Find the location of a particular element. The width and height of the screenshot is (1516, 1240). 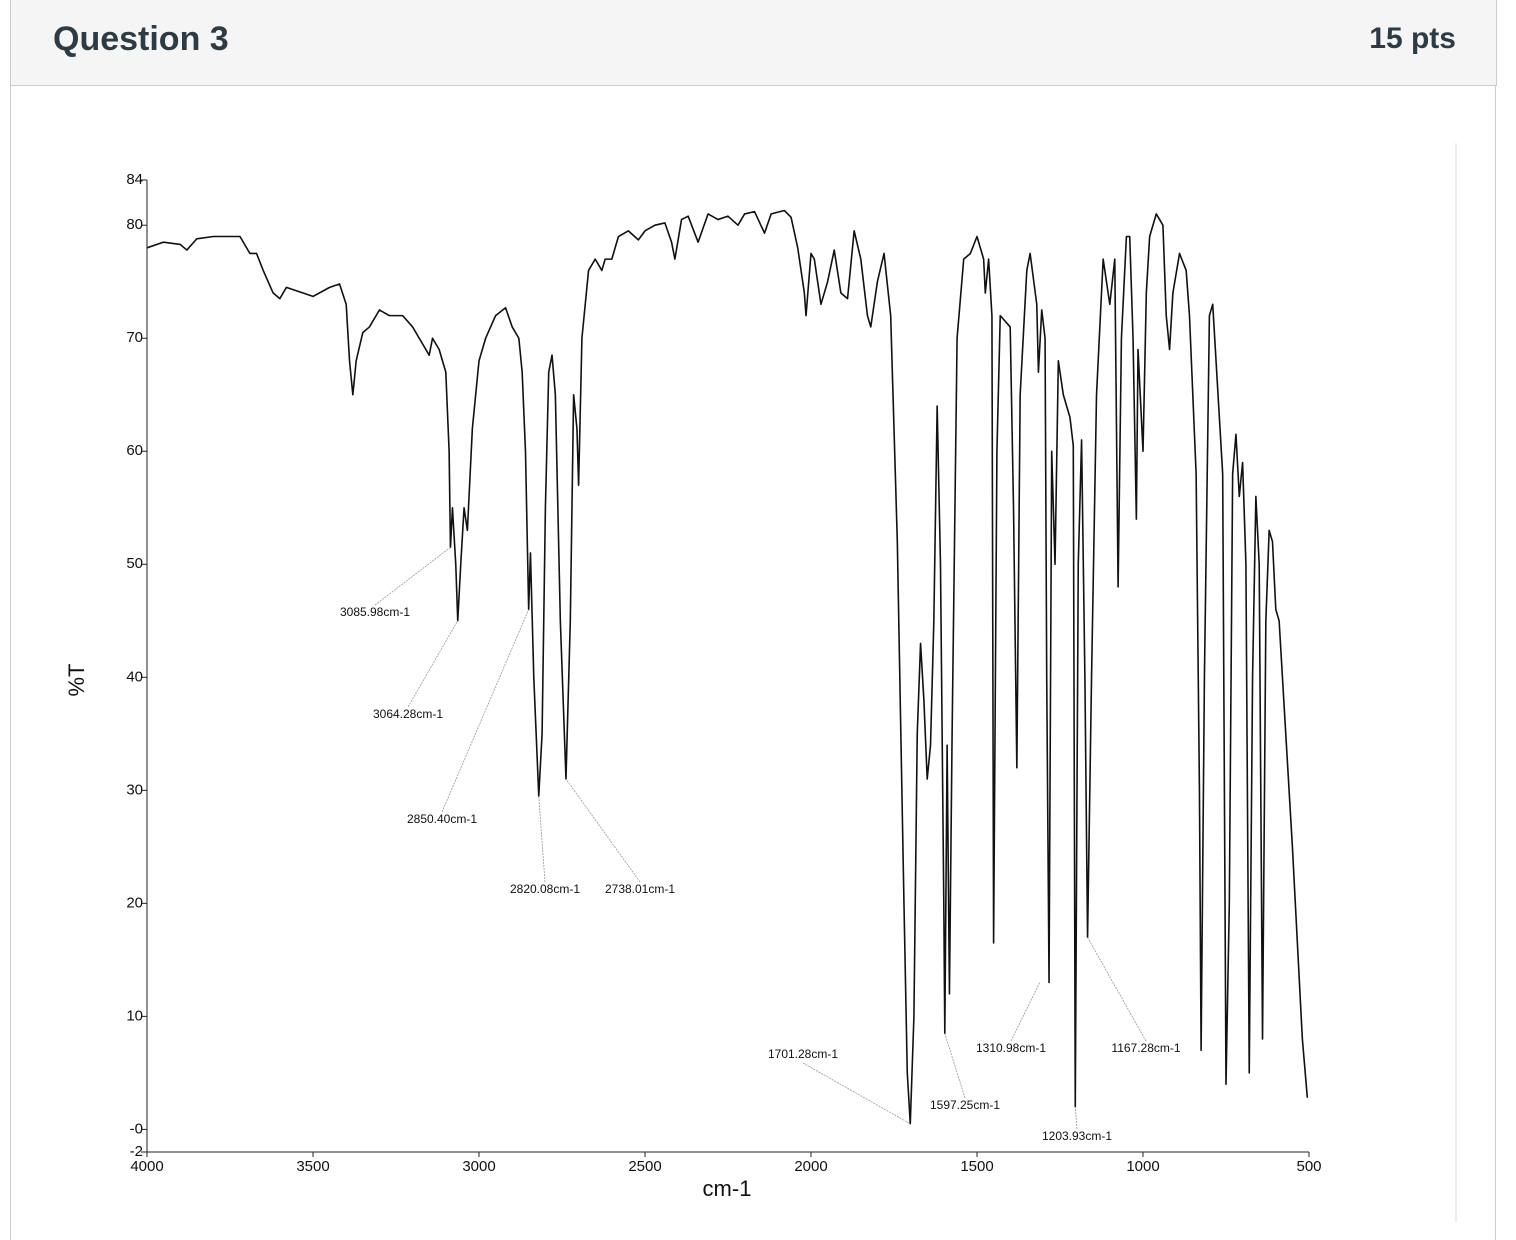

y-tick-label: -2 is located at coordinates (136, 1151).